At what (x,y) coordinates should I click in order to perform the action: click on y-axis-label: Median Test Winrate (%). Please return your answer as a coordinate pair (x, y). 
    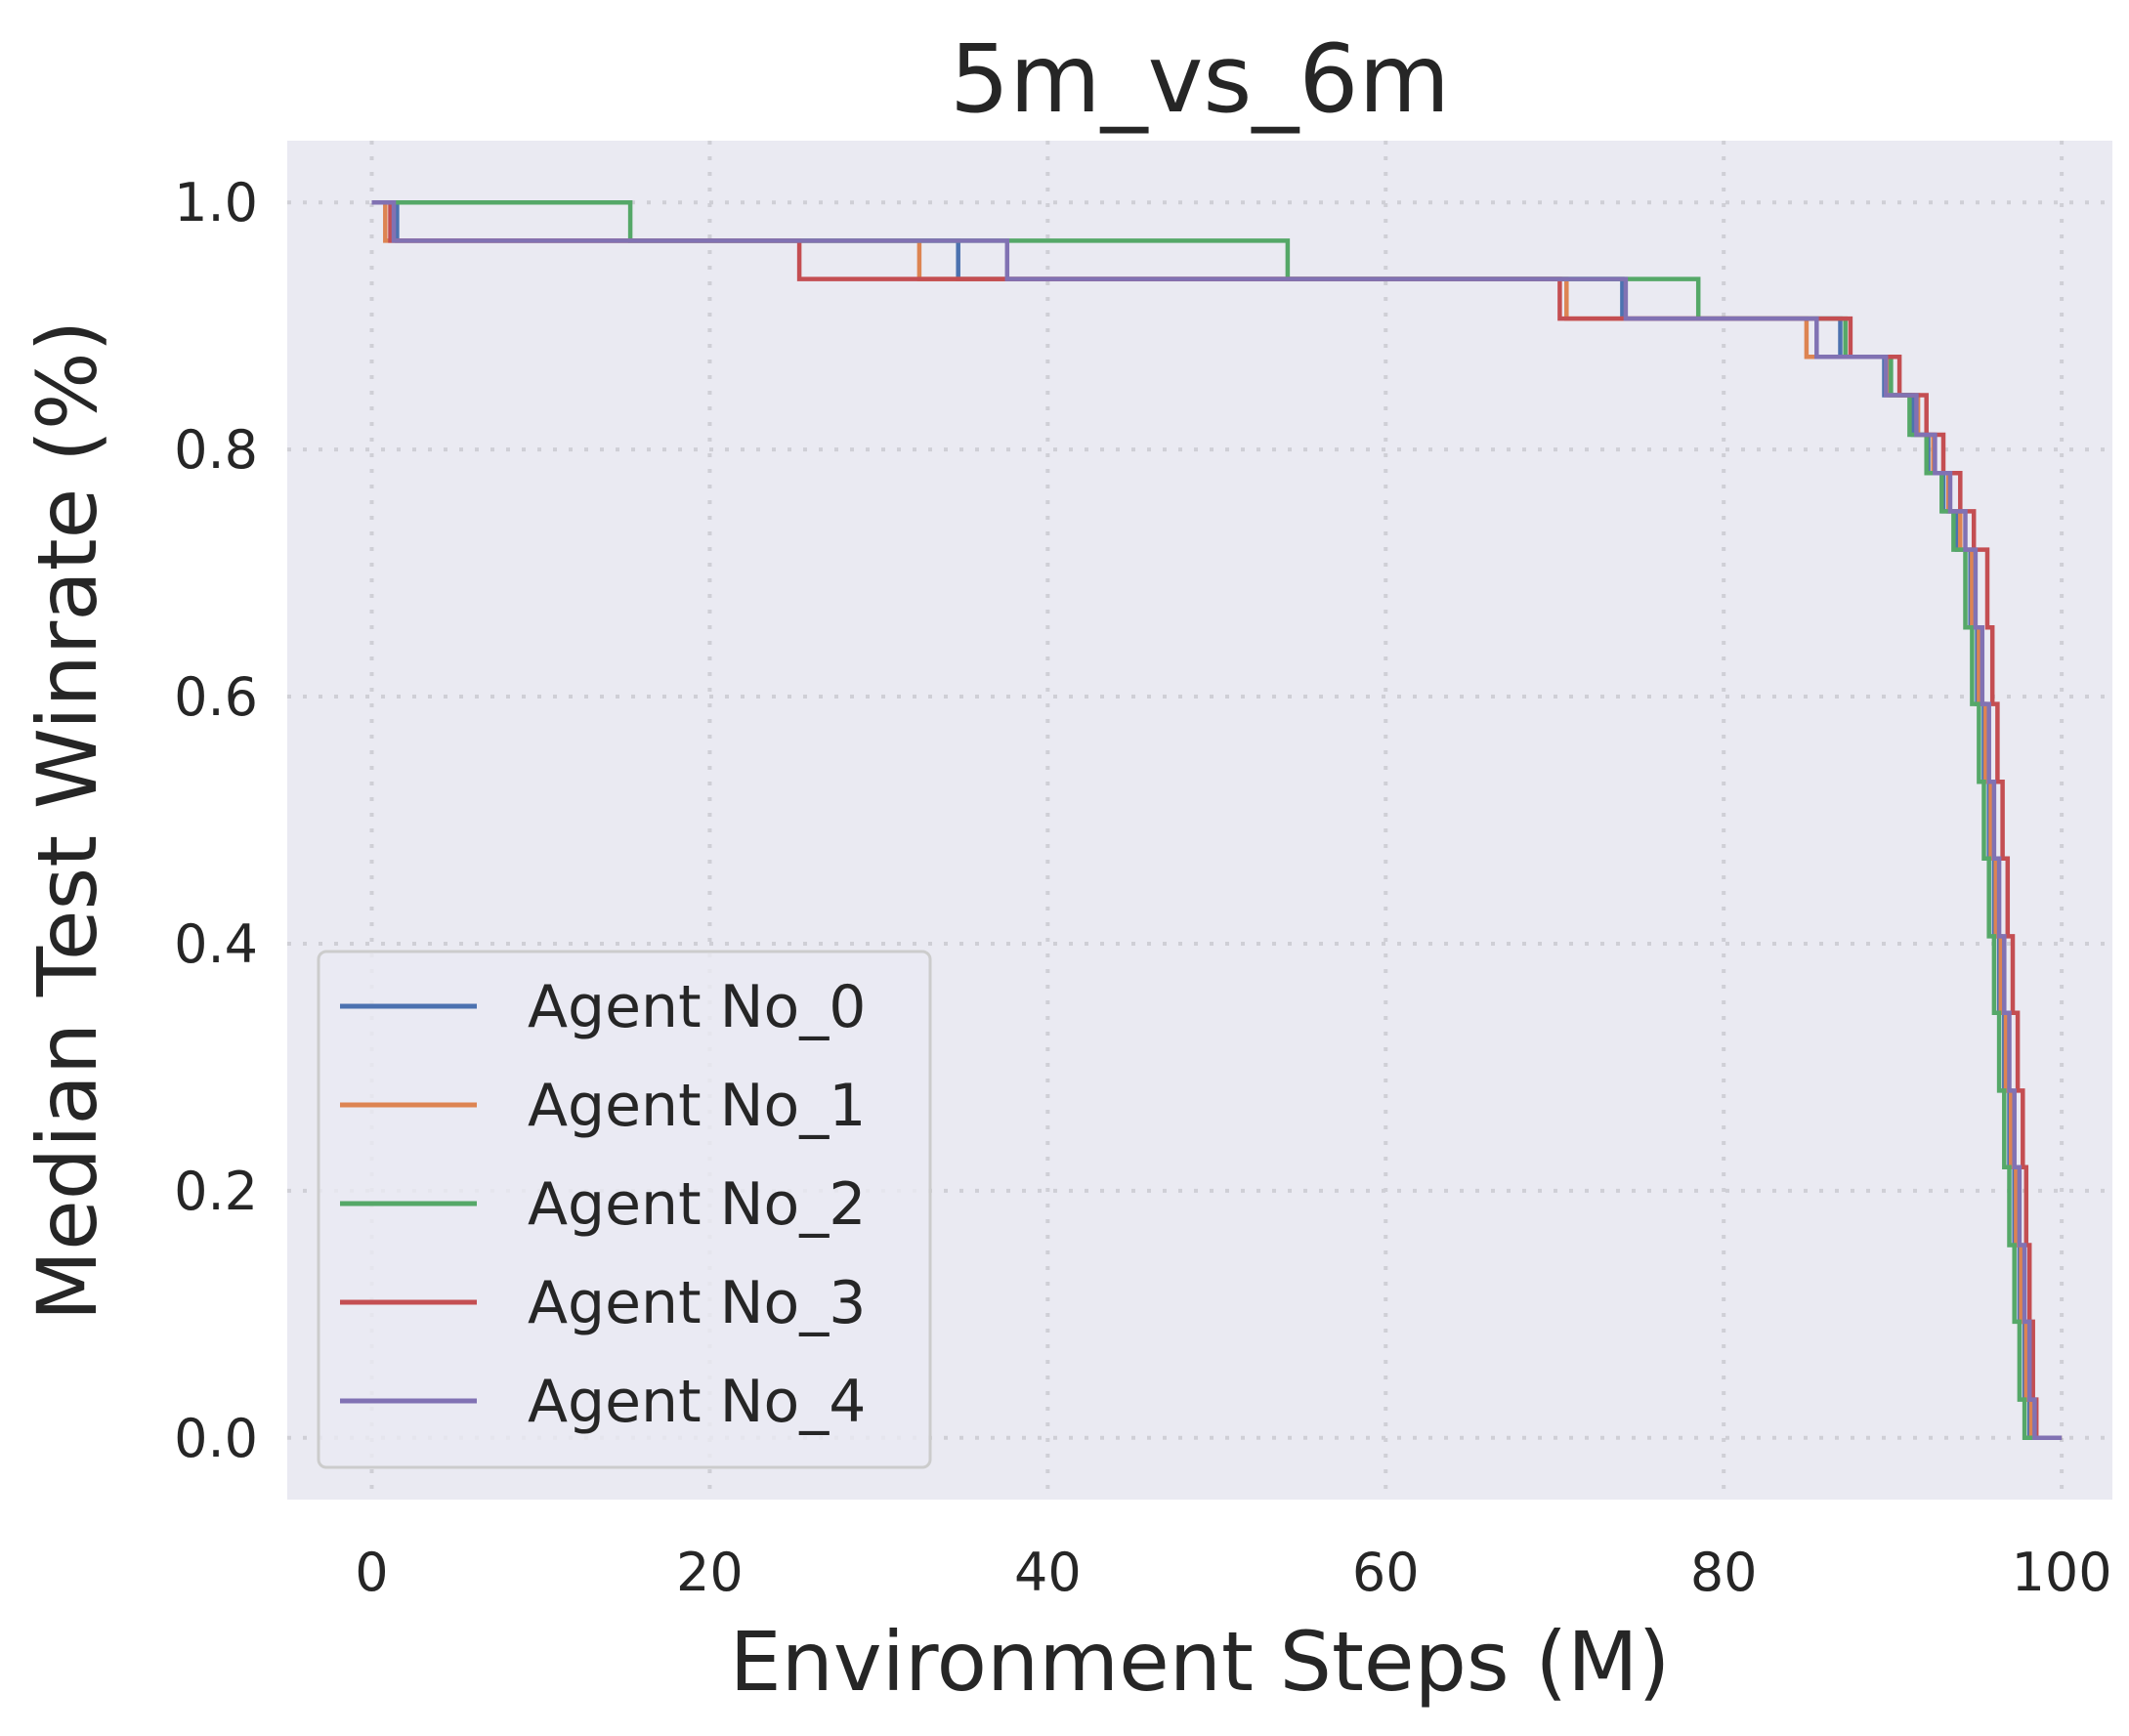
    Looking at the image, I should click on (68, 821).